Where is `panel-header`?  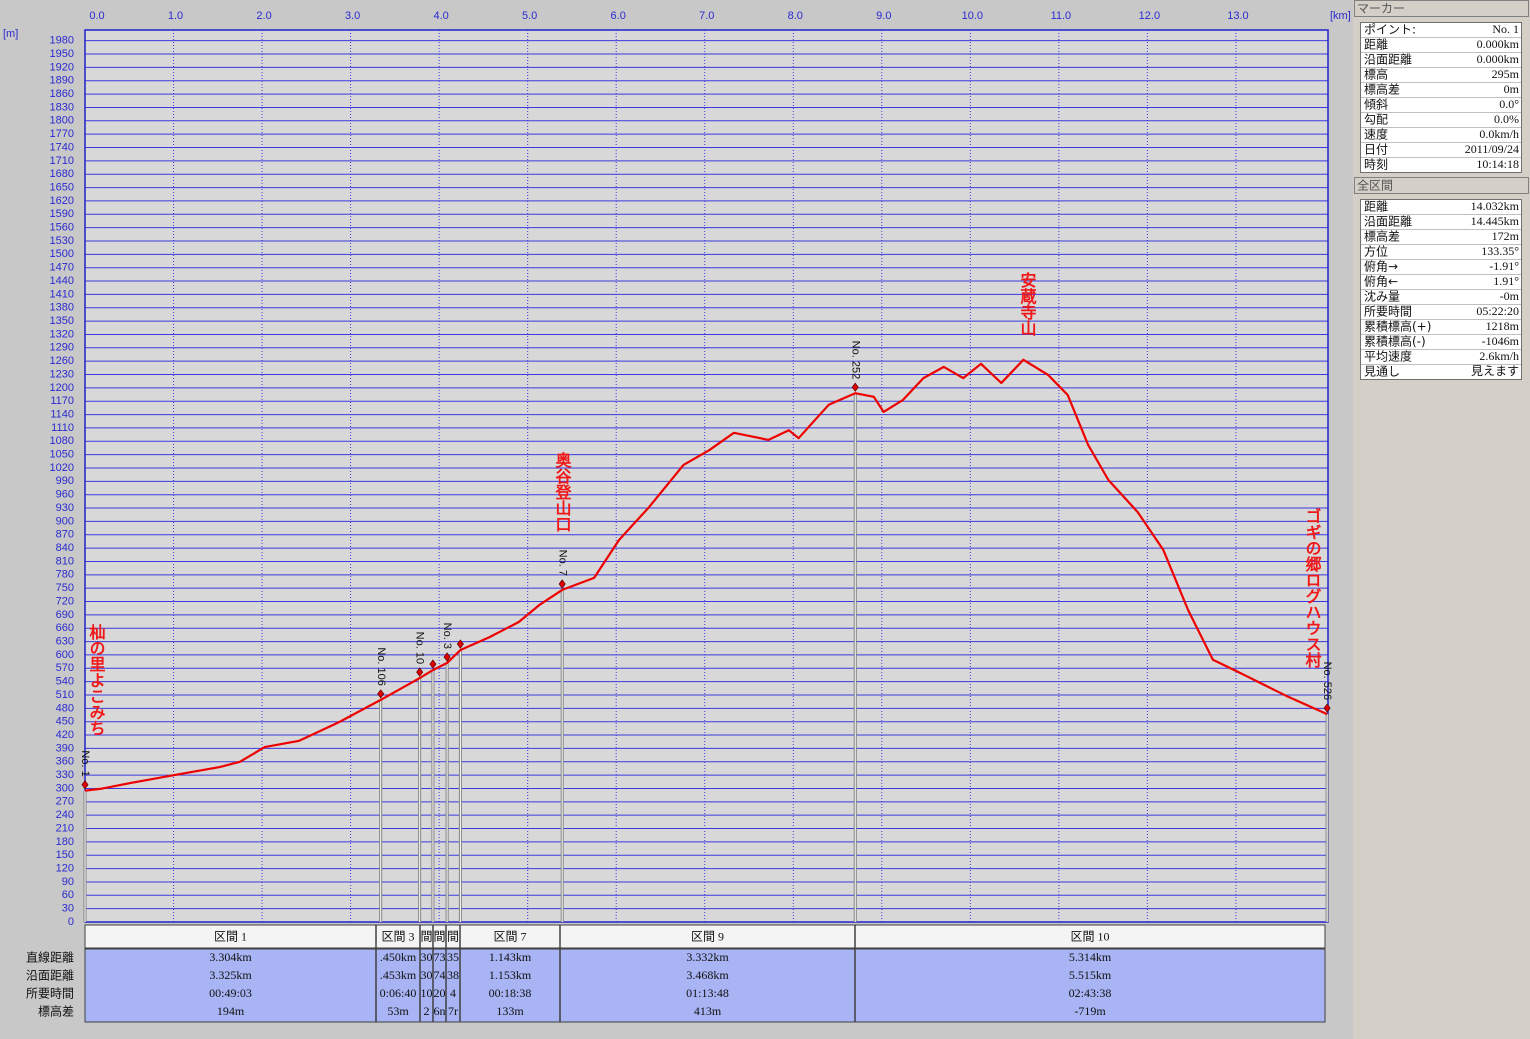 panel-header is located at coordinates (1441, 8).